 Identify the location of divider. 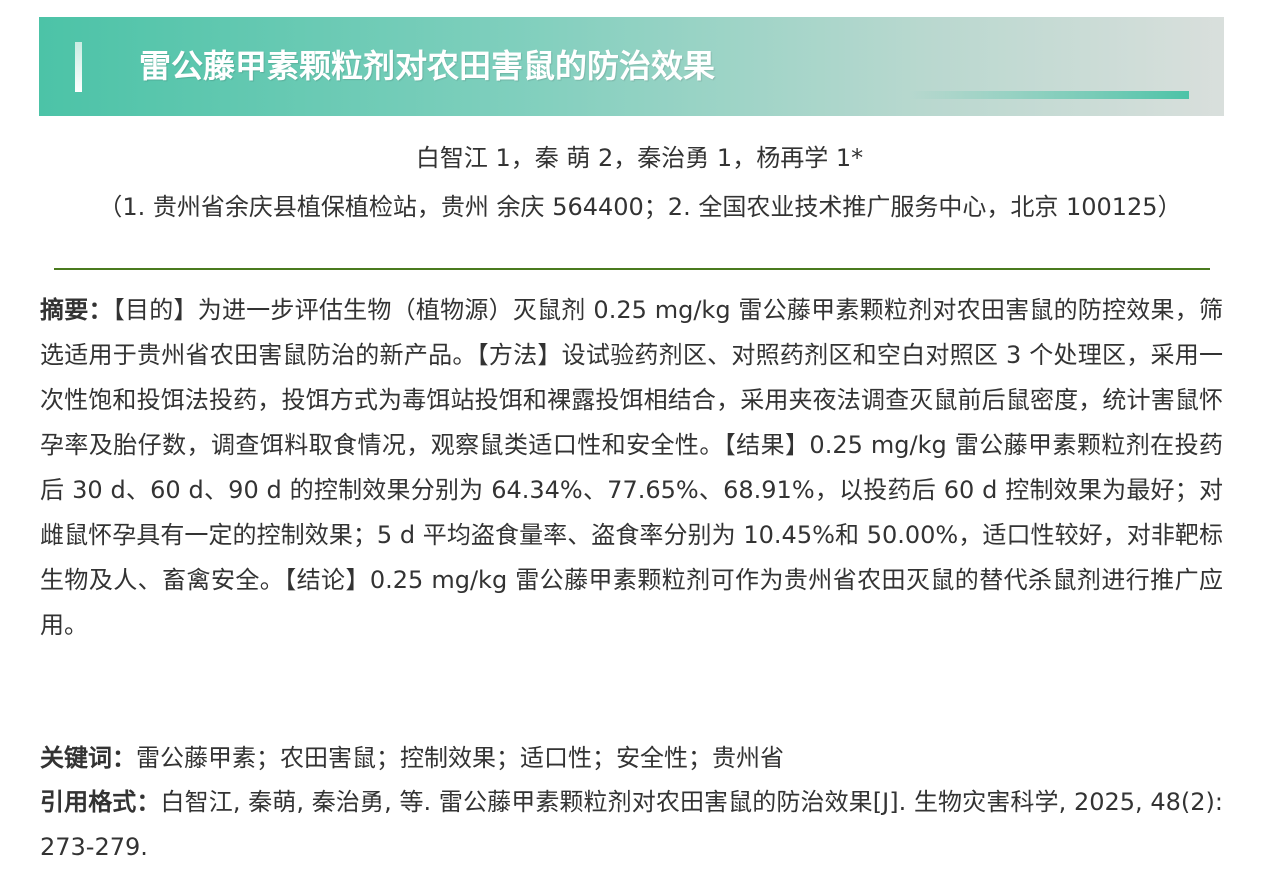
(632, 269).